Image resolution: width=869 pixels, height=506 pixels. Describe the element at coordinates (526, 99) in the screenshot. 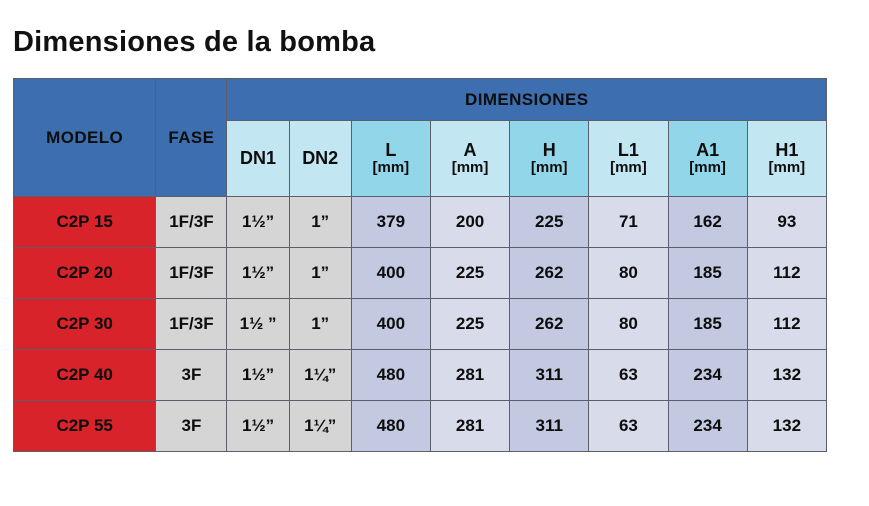

I see `column-group-header-dimensiones: DIMENSIONES` at that location.